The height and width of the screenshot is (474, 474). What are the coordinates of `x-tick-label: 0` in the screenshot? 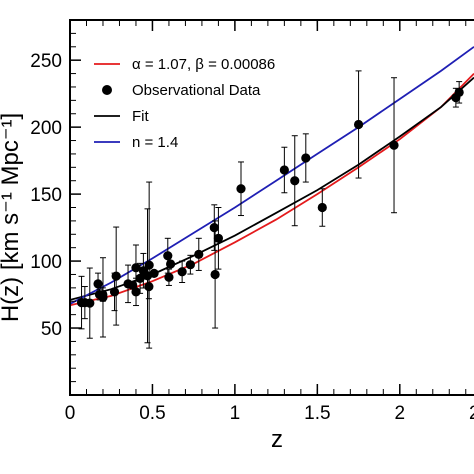 It's located at (70, 413).